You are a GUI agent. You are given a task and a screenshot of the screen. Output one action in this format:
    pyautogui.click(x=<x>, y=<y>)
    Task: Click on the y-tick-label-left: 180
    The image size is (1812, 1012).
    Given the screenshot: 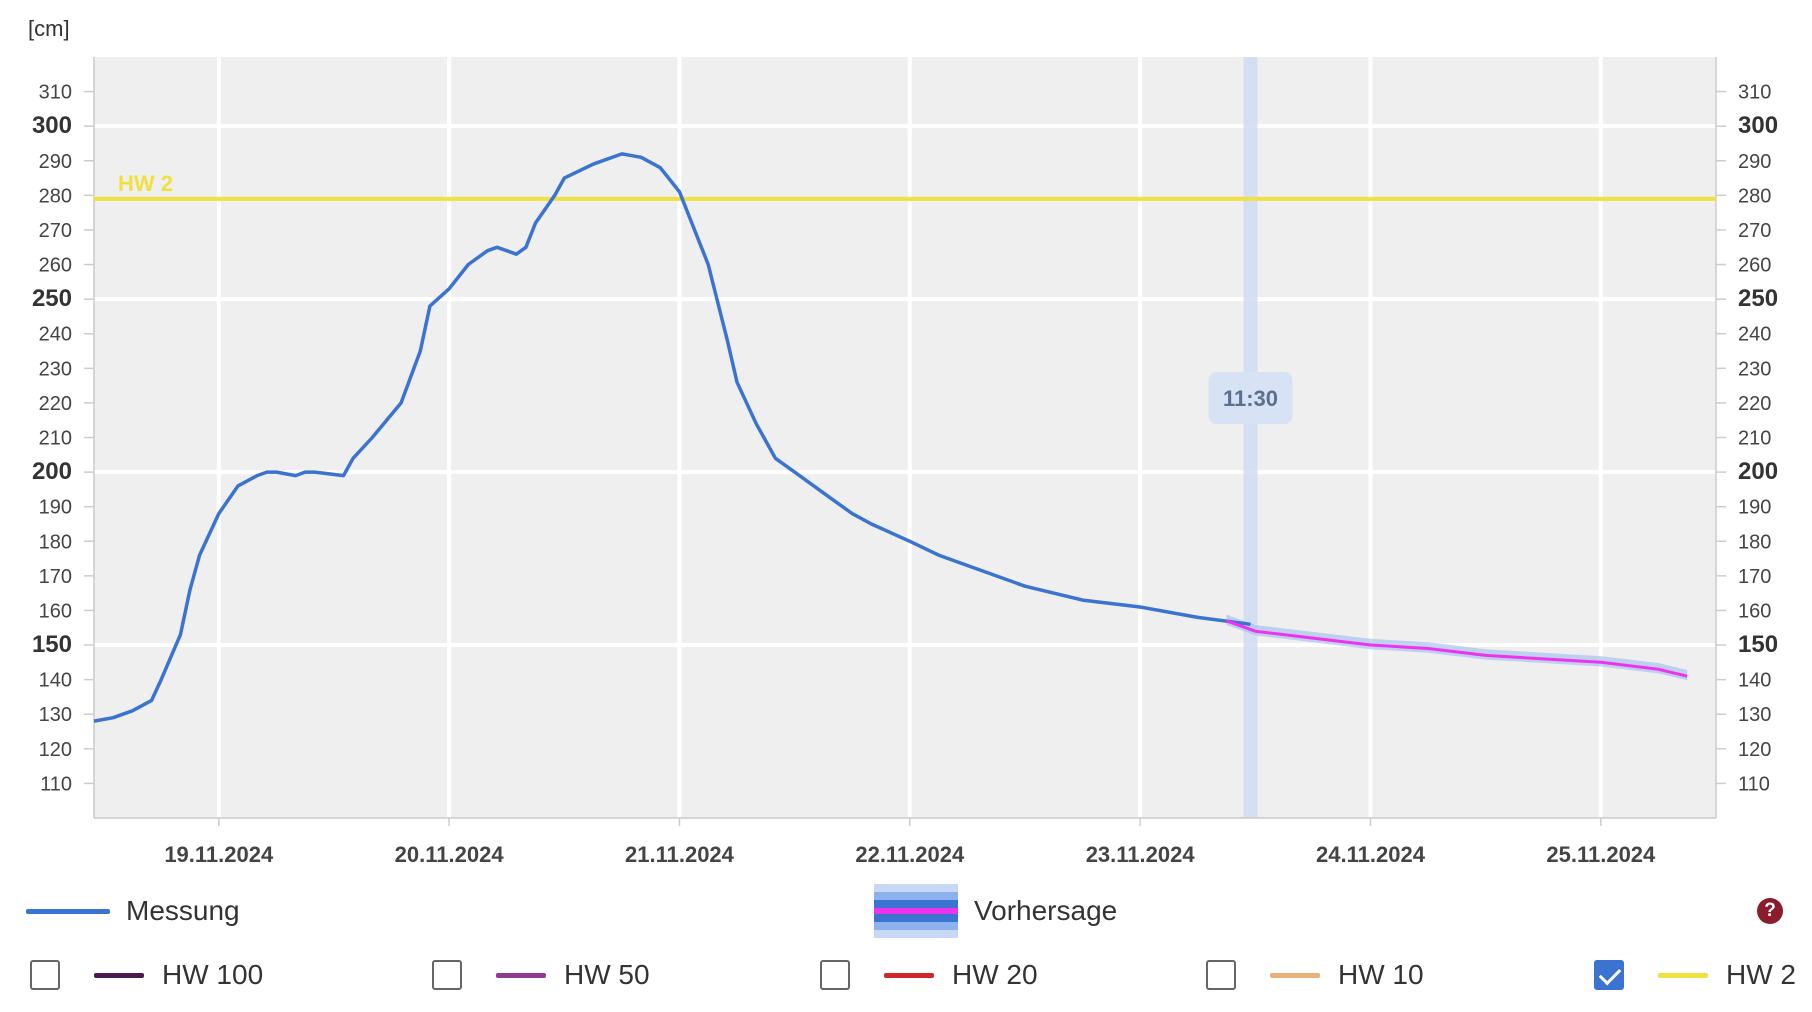 What is the action you would take?
    pyautogui.click(x=55, y=542)
    